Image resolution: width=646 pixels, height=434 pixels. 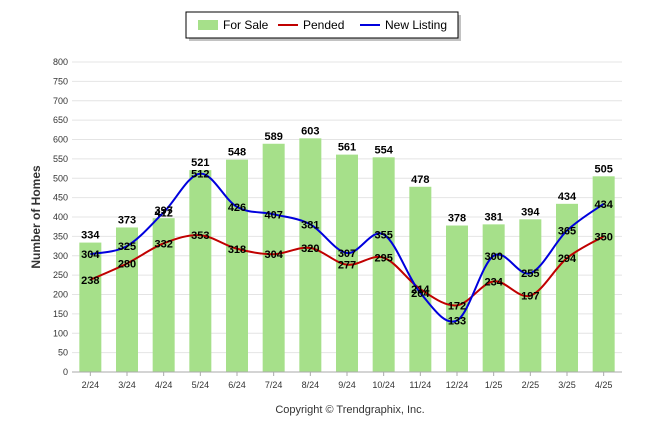 I want to click on x-tick-label: 7/24, so click(x=274, y=385).